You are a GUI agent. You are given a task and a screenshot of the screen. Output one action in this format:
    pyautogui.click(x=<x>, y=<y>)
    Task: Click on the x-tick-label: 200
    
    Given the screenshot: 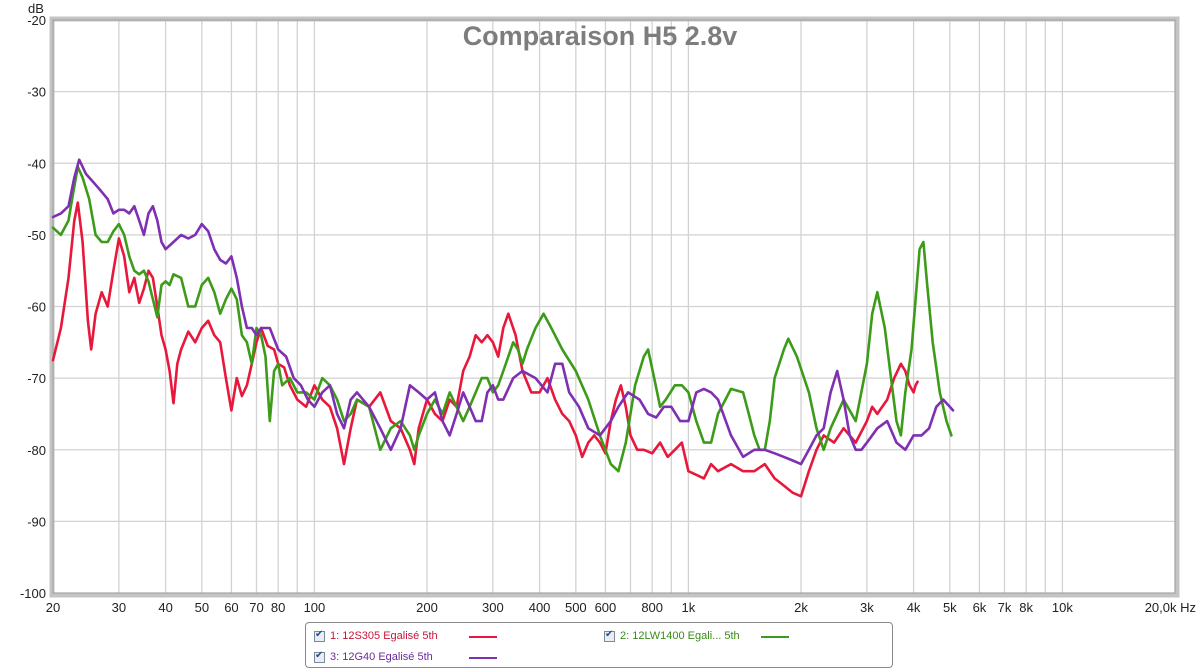 What is the action you would take?
    pyautogui.click(x=427, y=607)
    